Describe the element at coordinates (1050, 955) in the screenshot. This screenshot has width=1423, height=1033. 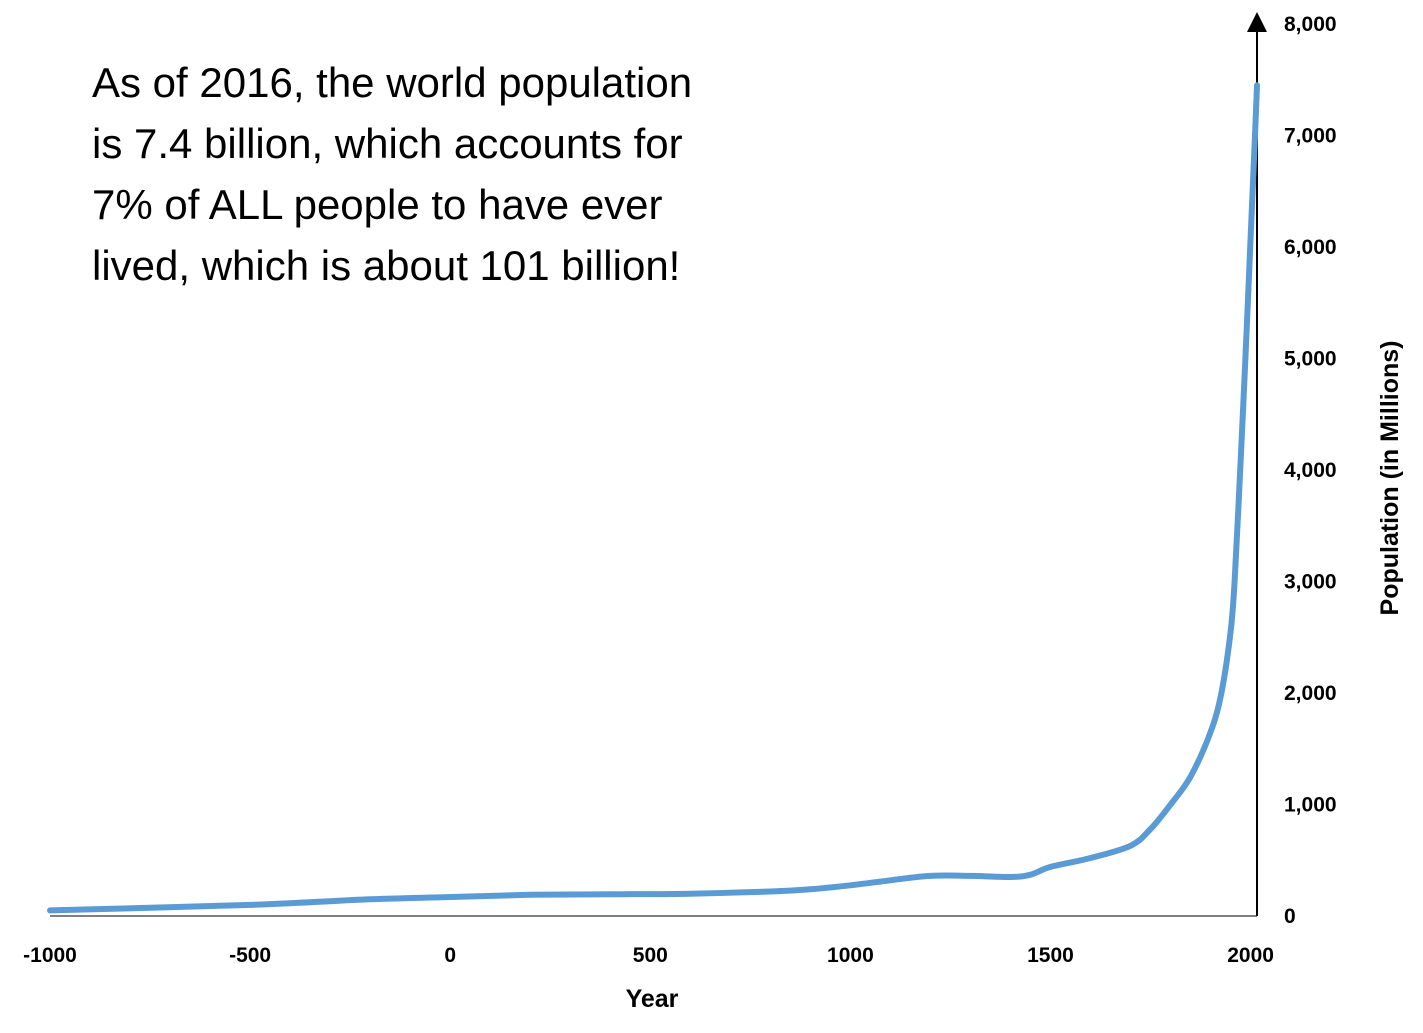
I see `x-tick-label: 1500` at that location.